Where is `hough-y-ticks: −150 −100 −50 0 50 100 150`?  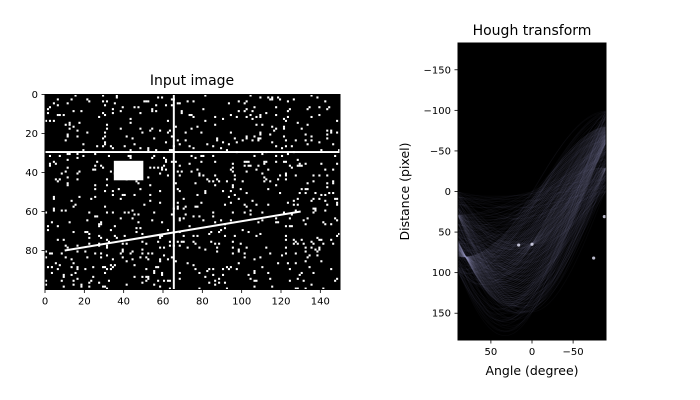
hough-y-ticks: −150 −100 −50 0 50 100 150 is located at coordinates (441, 192).